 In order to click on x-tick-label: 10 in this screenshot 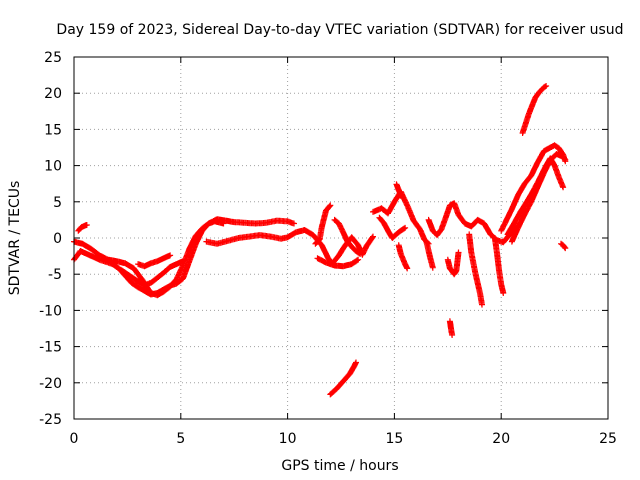, I will do `click(288, 439)`.